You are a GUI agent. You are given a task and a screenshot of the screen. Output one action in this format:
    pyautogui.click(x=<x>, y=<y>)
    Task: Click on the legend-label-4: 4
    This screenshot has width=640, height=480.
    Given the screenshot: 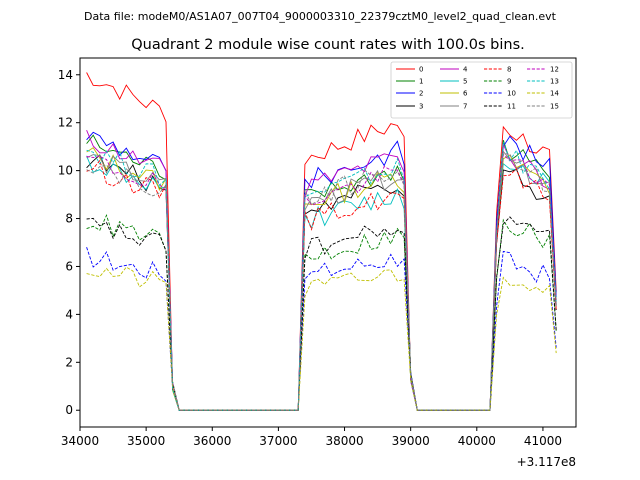 What is the action you would take?
    pyautogui.click(x=465, y=70)
    